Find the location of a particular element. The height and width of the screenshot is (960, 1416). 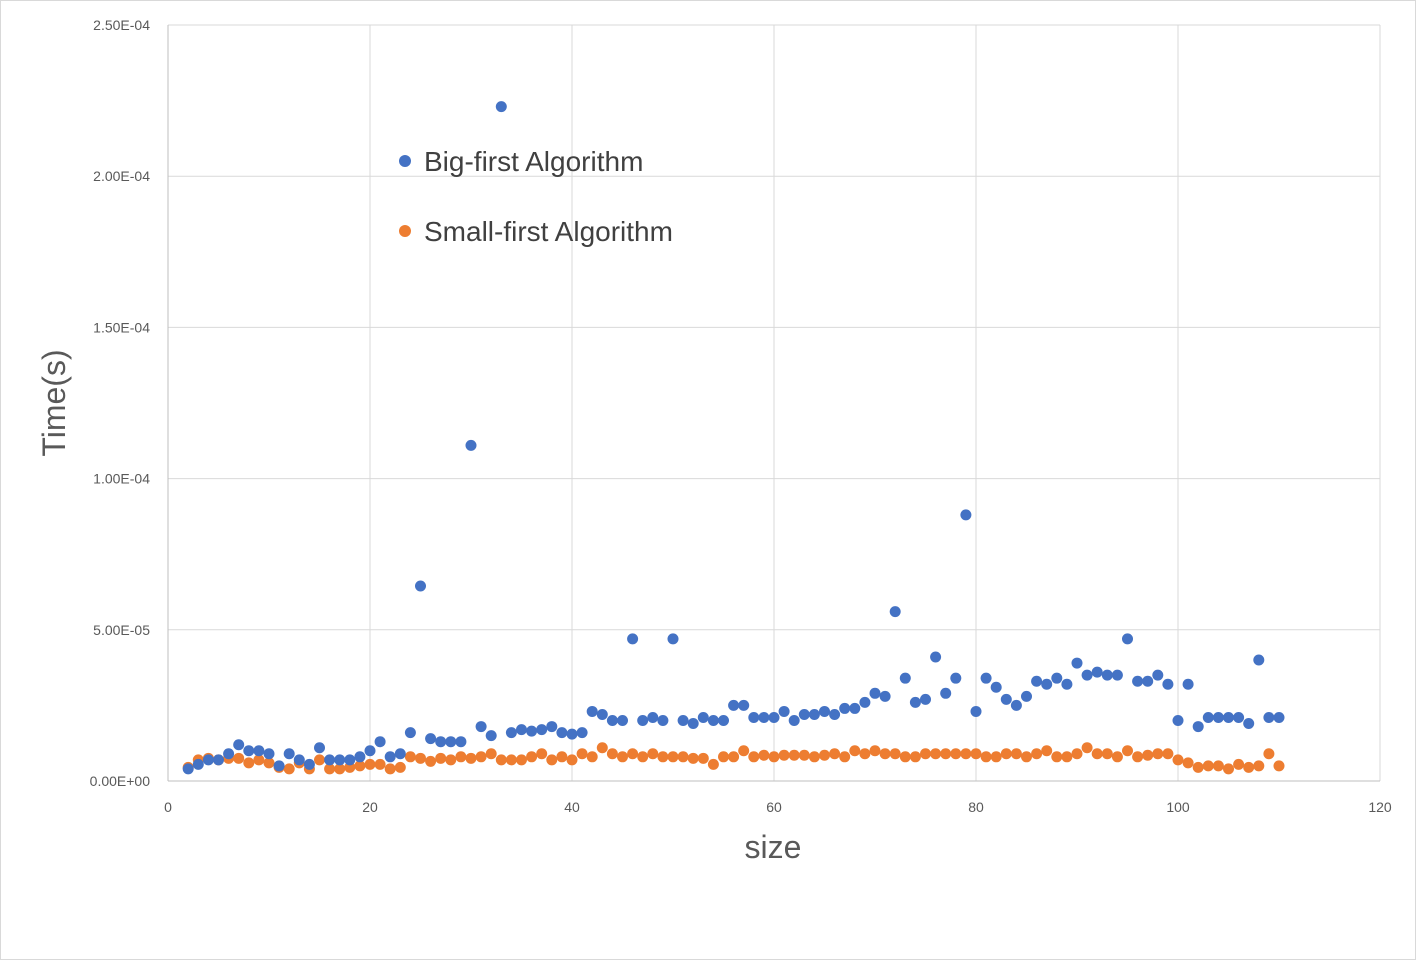

x-axis-title: size is located at coordinates (773, 847).